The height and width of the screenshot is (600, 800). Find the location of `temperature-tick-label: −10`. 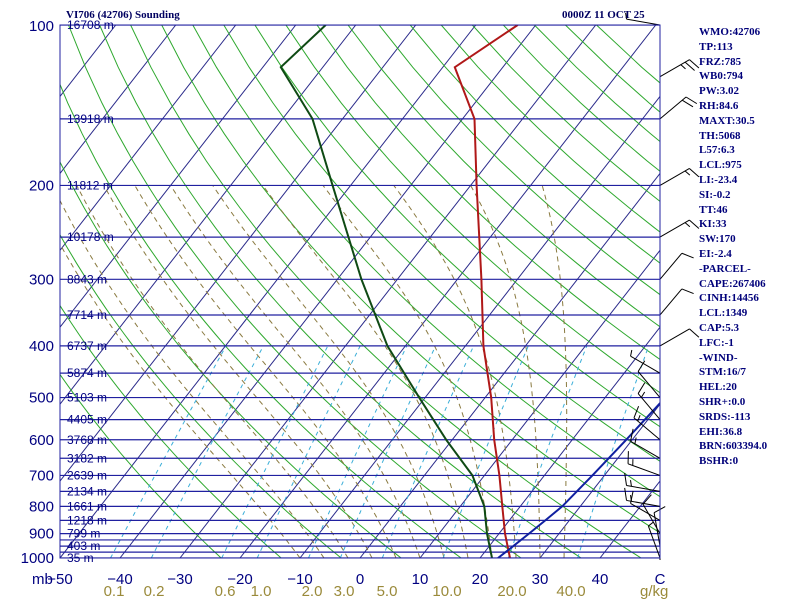

temperature-tick-label: −10 is located at coordinates (299, 579).